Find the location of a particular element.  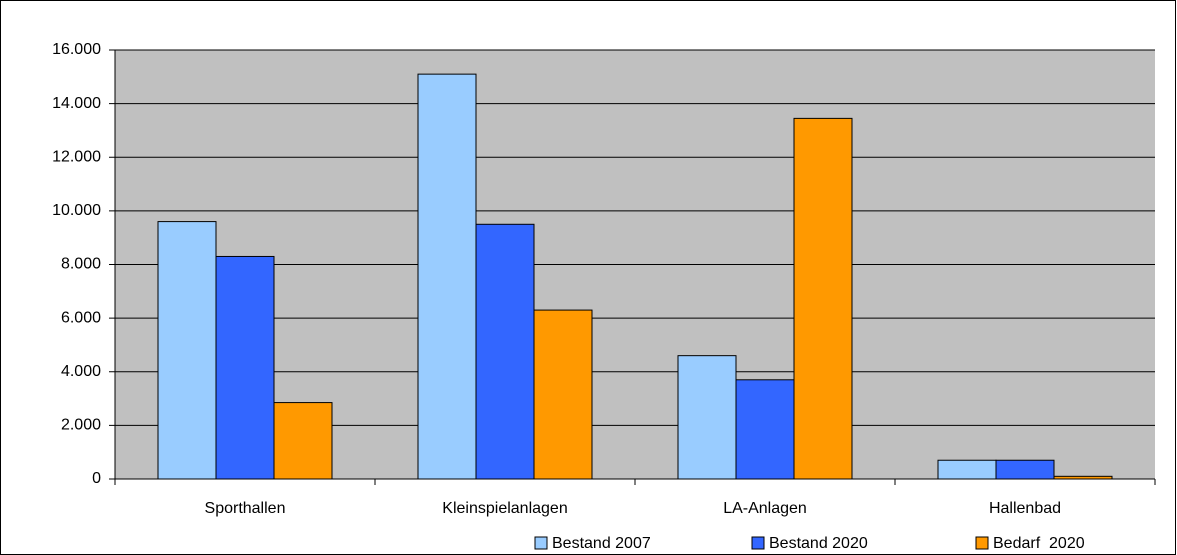

y-tick-label: 8.000 is located at coordinates (81, 264).